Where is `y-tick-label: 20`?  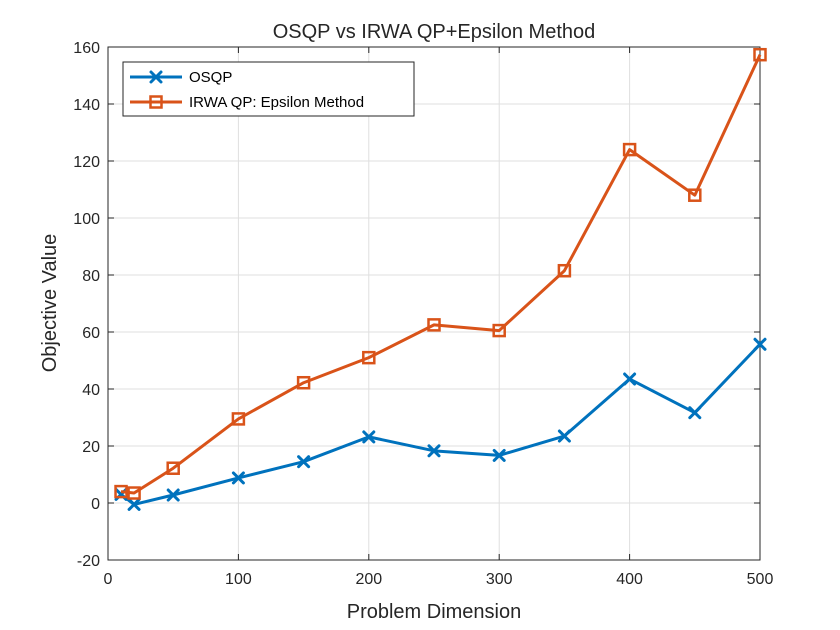
y-tick-label: 20 is located at coordinates (91, 447).